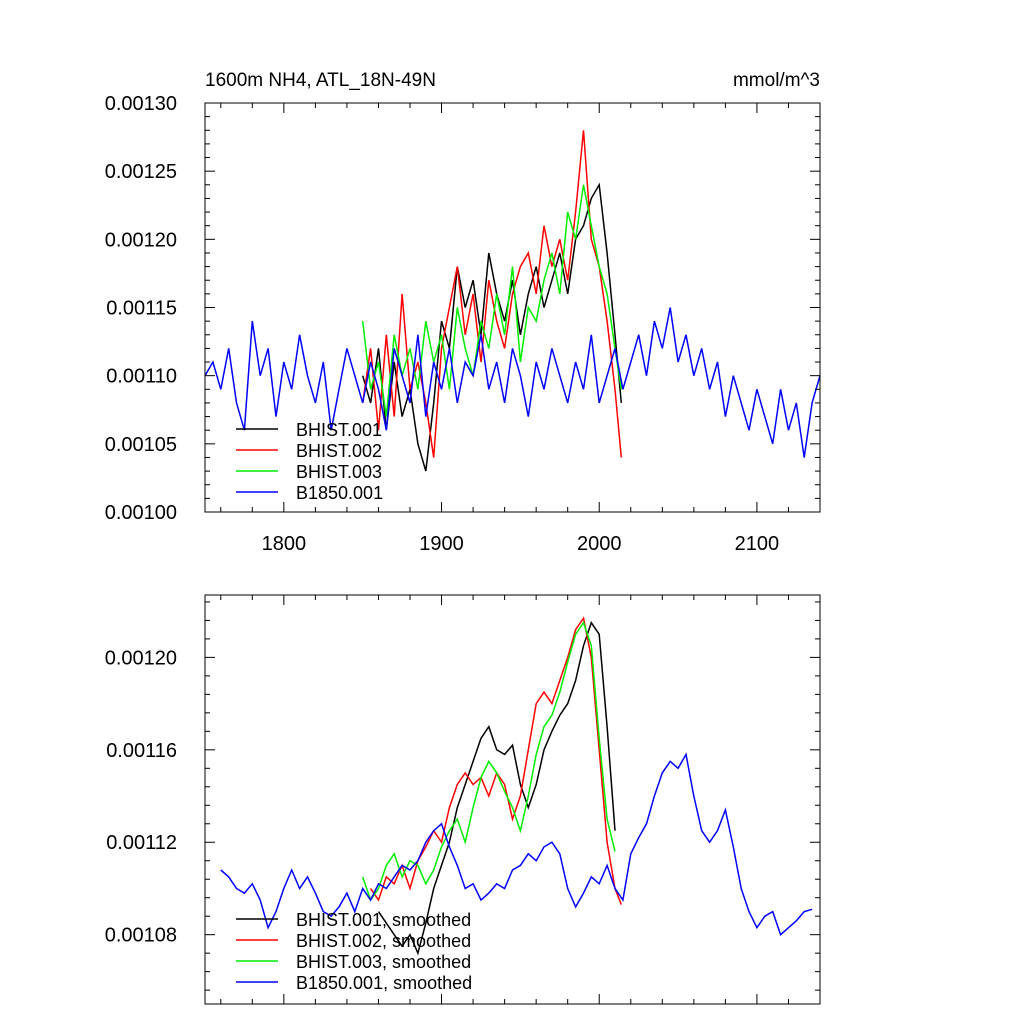  What do you see at coordinates (141, 445) in the screenshot?
I see `top-y-tick-label: 0.00105` at bounding box center [141, 445].